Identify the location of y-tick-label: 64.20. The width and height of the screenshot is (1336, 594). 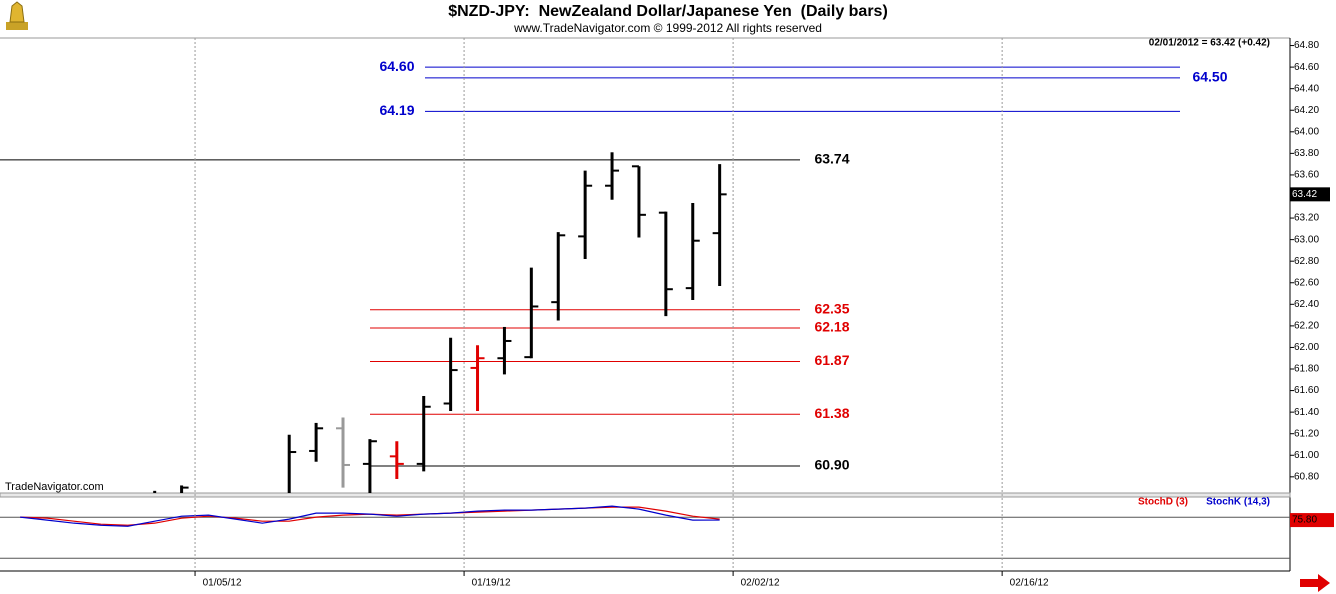
(1306, 110).